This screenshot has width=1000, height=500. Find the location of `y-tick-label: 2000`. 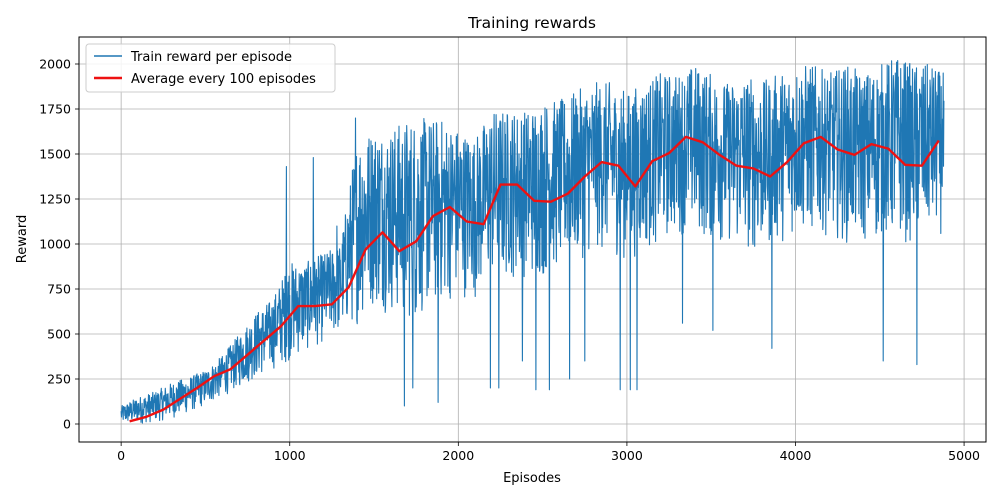

y-tick-label: 2000 is located at coordinates (55, 64).